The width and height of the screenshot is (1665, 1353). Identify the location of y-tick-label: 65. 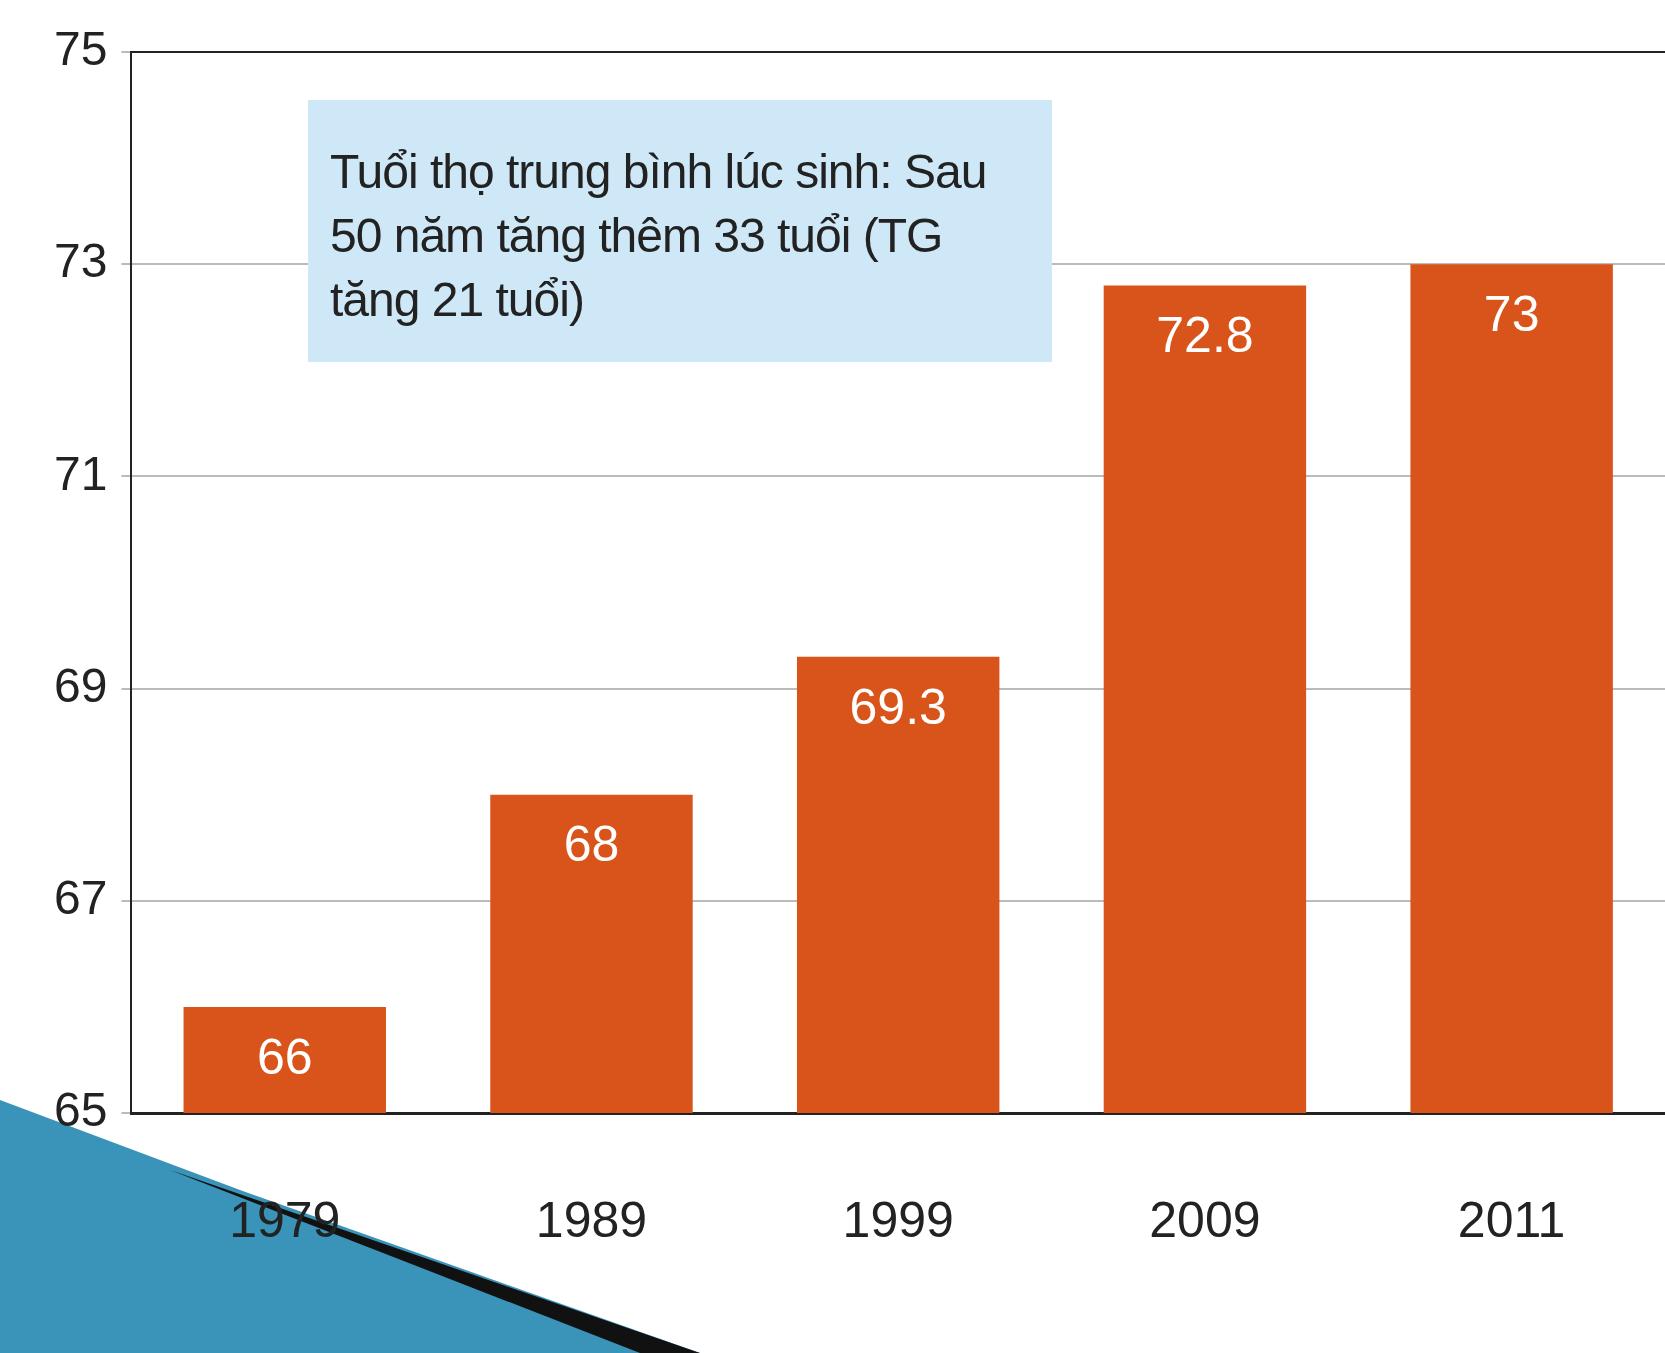
(81, 1110).